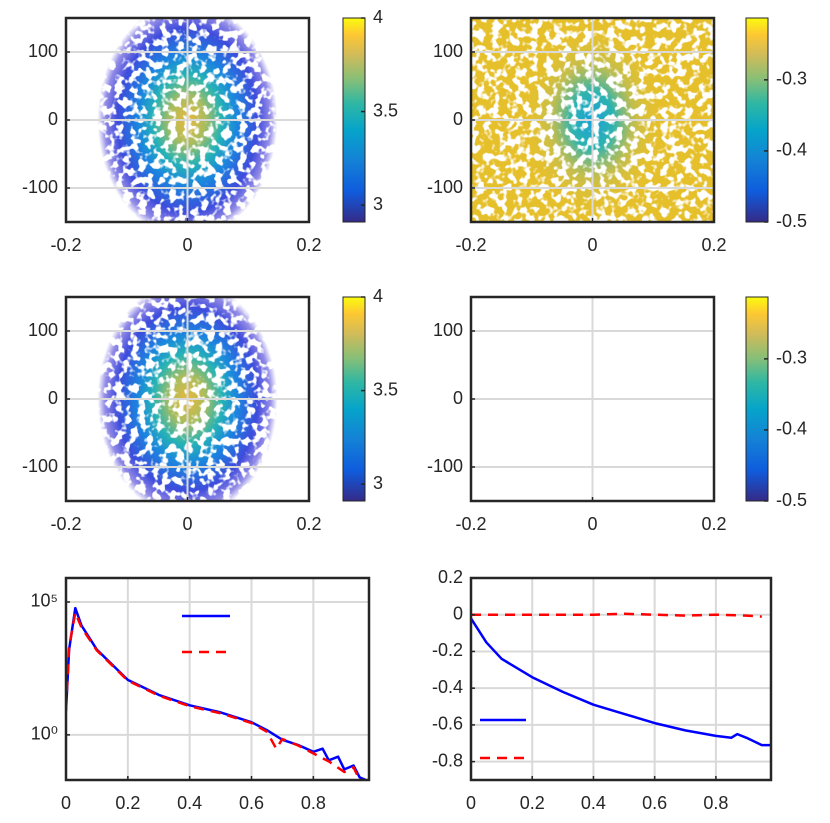  What do you see at coordinates (447, 724) in the screenshot?
I see `y-tick-label: -0.6` at bounding box center [447, 724].